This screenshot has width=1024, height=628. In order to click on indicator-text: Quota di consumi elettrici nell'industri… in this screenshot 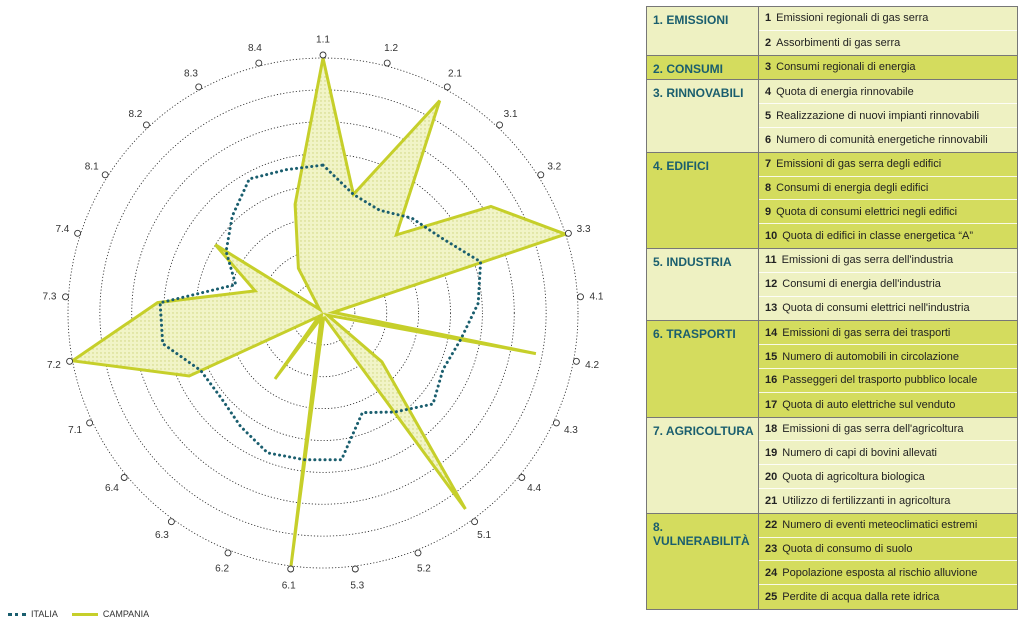, I will do `click(876, 308)`.